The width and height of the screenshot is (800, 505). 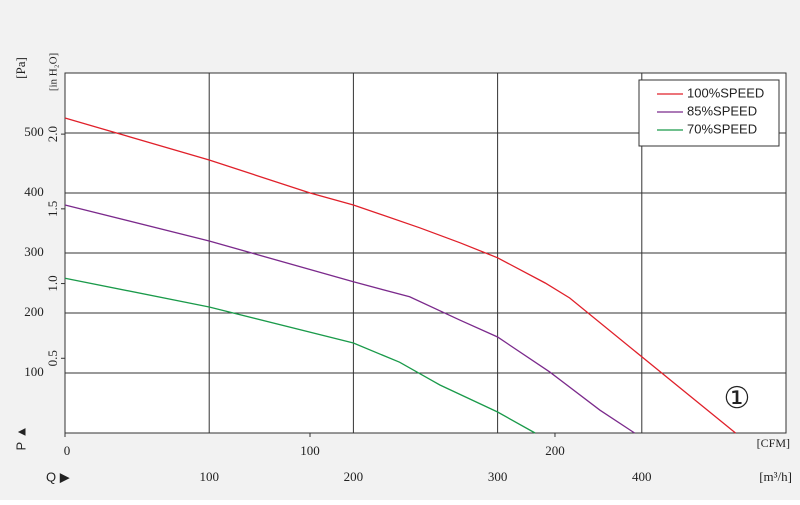 I want to click on x-tick-label: 300, so click(x=498, y=476).